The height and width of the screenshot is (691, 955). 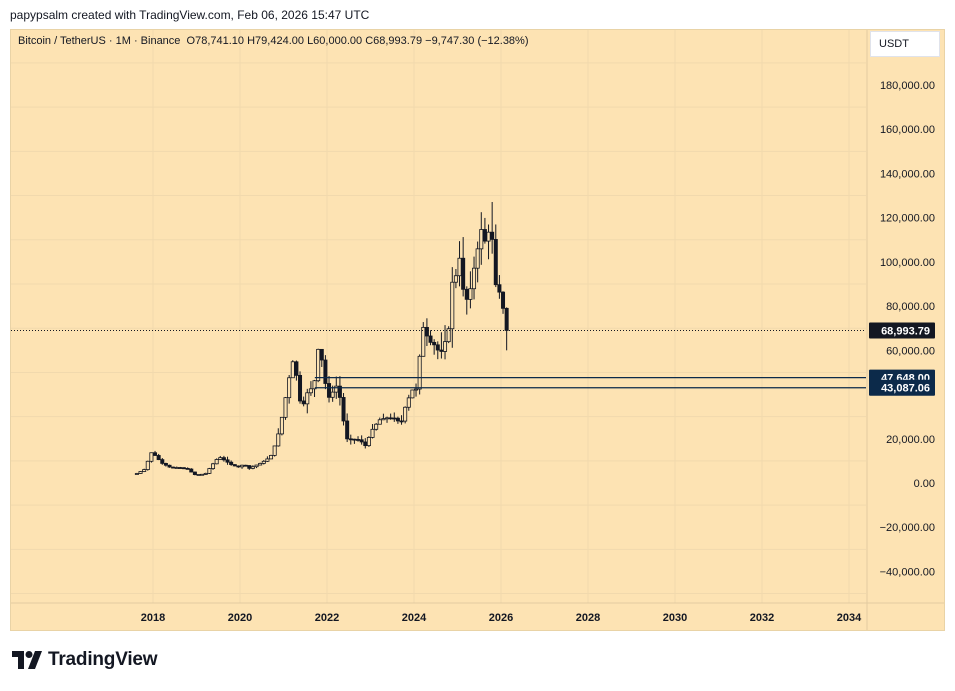 What do you see at coordinates (905, 44) in the screenshot?
I see `currency-unit-button: USDT` at bounding box center [905, 44].